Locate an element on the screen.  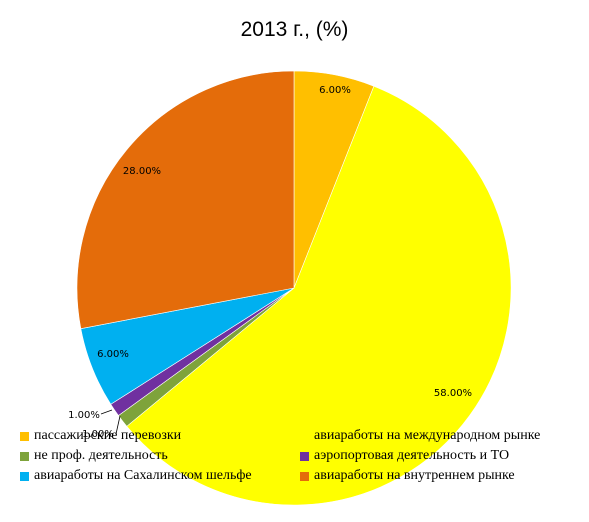
data-label-5: 28.00% is located at coordinates (142, 171).